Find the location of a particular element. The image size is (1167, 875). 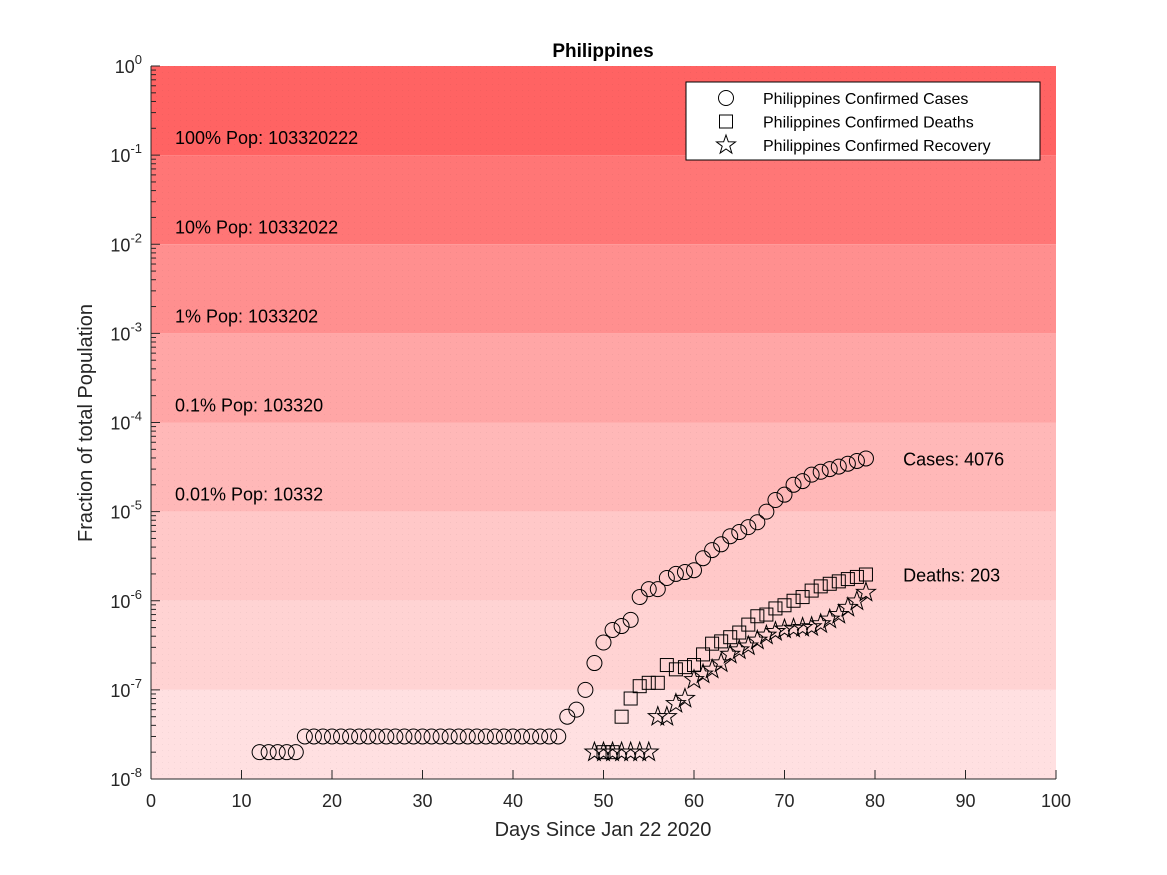

y-tick-label: 10⁻⁶ is located at coordinates (126, 599).